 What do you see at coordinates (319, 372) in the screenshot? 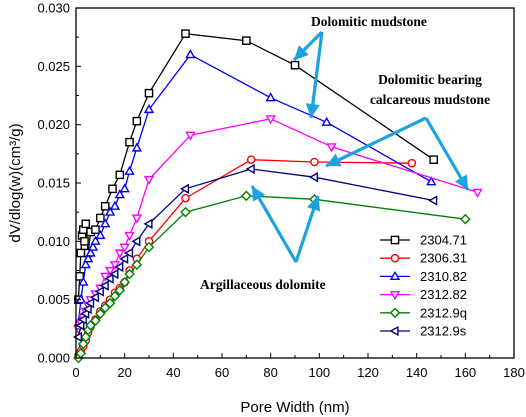
I see `x-tick-label: 100` at bounding box center [319, 372].